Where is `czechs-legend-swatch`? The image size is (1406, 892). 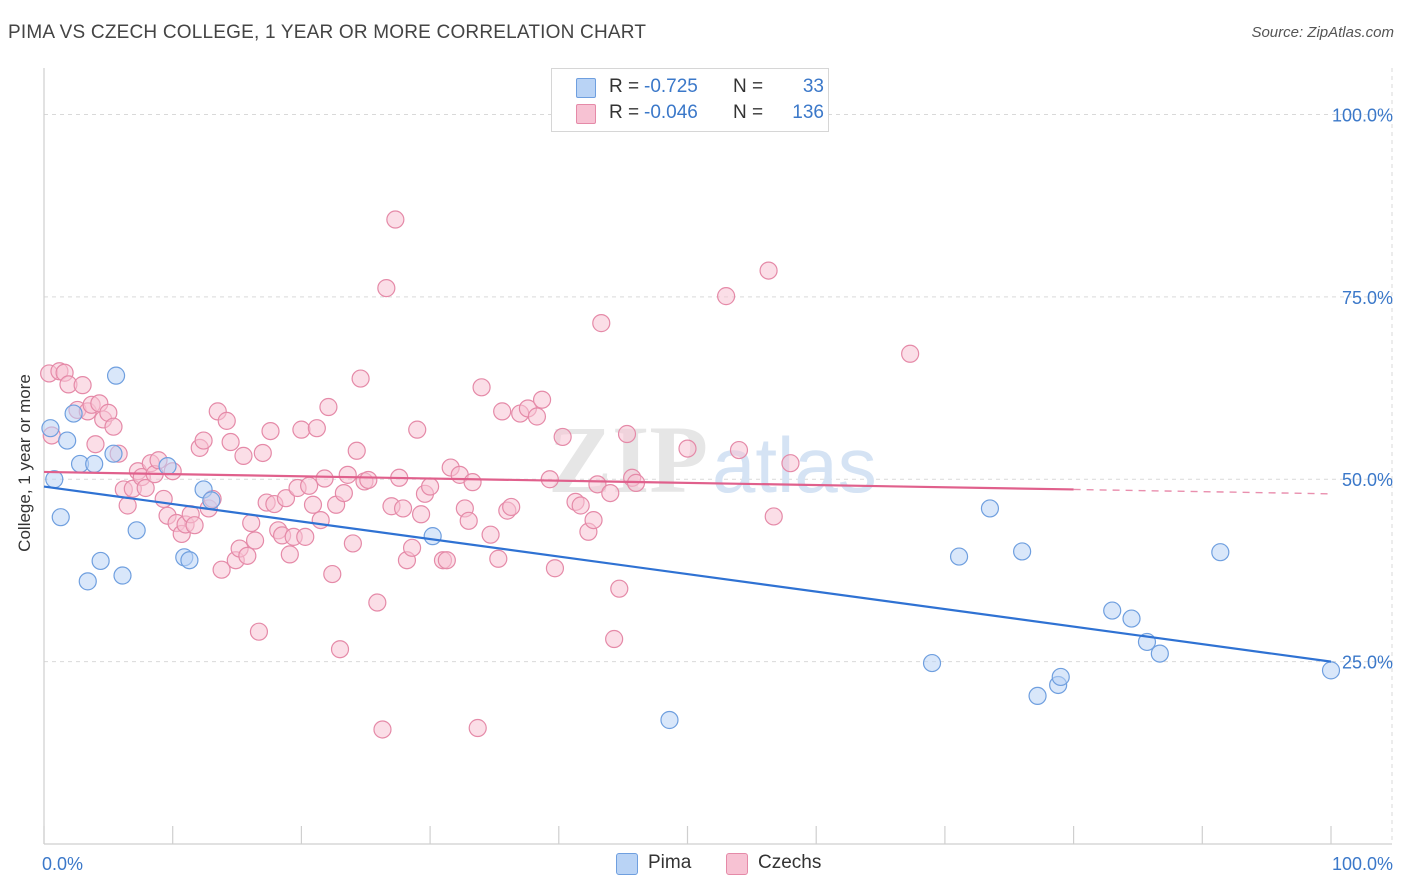
czechs-legend-swatch is located at coordinates (737, 864).